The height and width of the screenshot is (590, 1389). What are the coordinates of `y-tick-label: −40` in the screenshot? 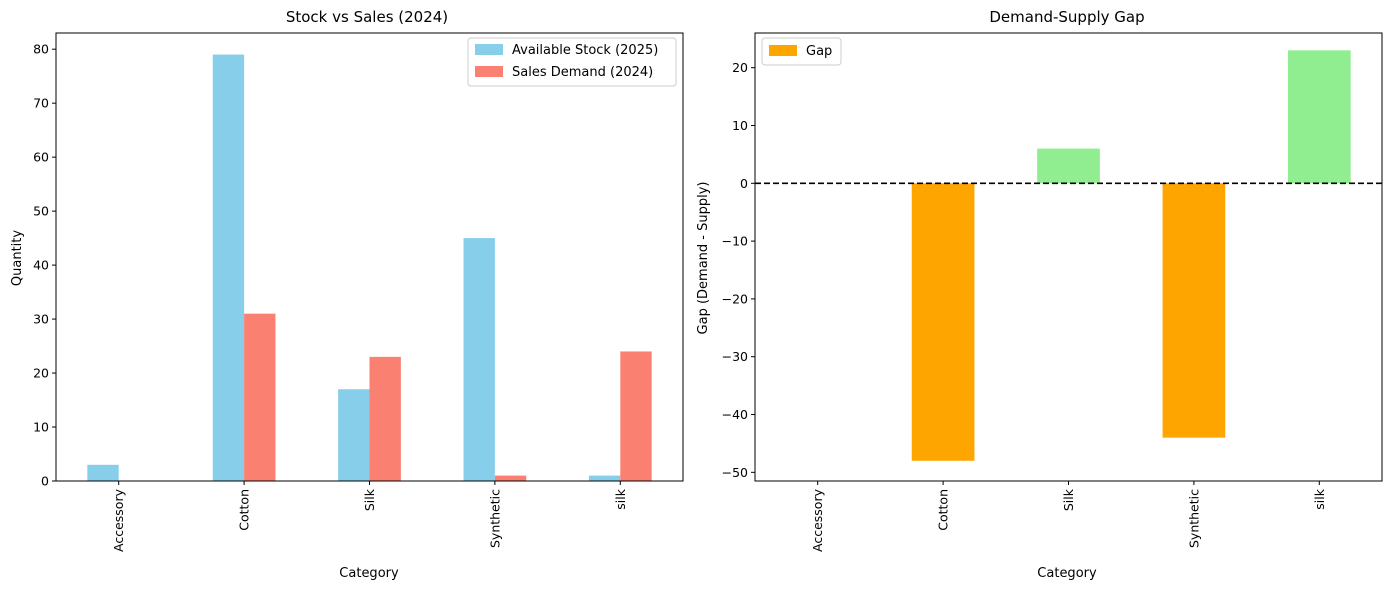 It's located at (735, 414).